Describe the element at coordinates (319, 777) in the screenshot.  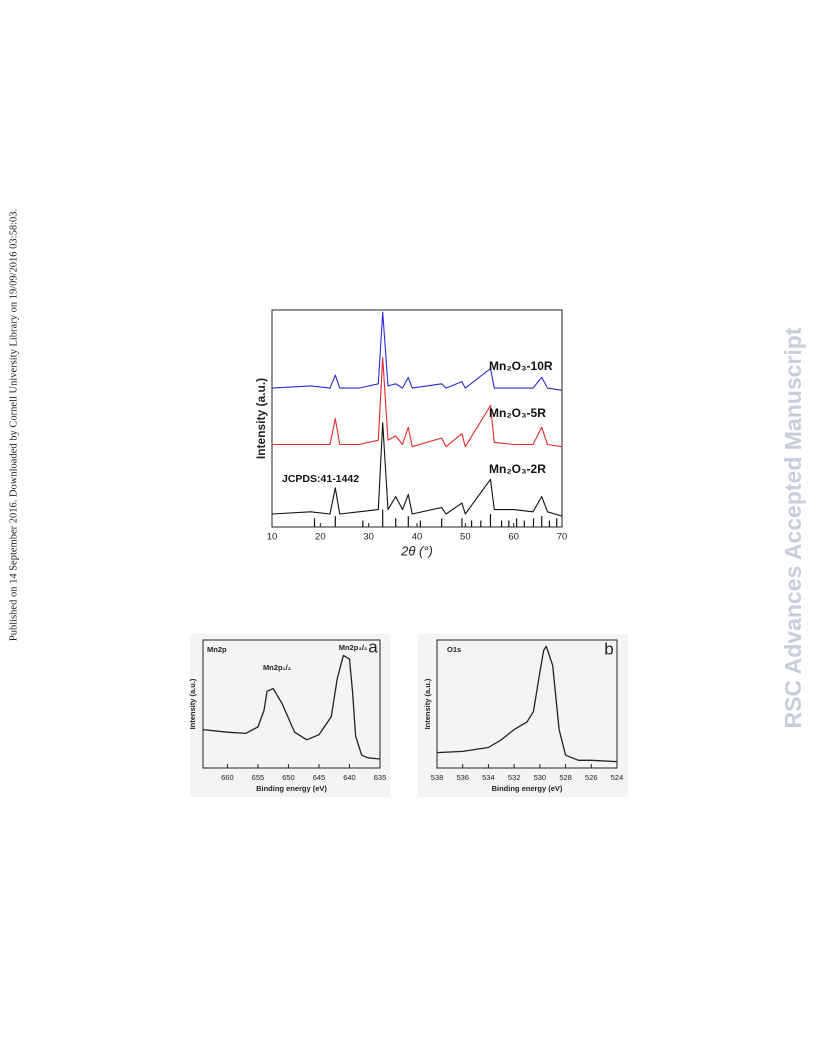
I see `x-tick-label: 645` at that location.